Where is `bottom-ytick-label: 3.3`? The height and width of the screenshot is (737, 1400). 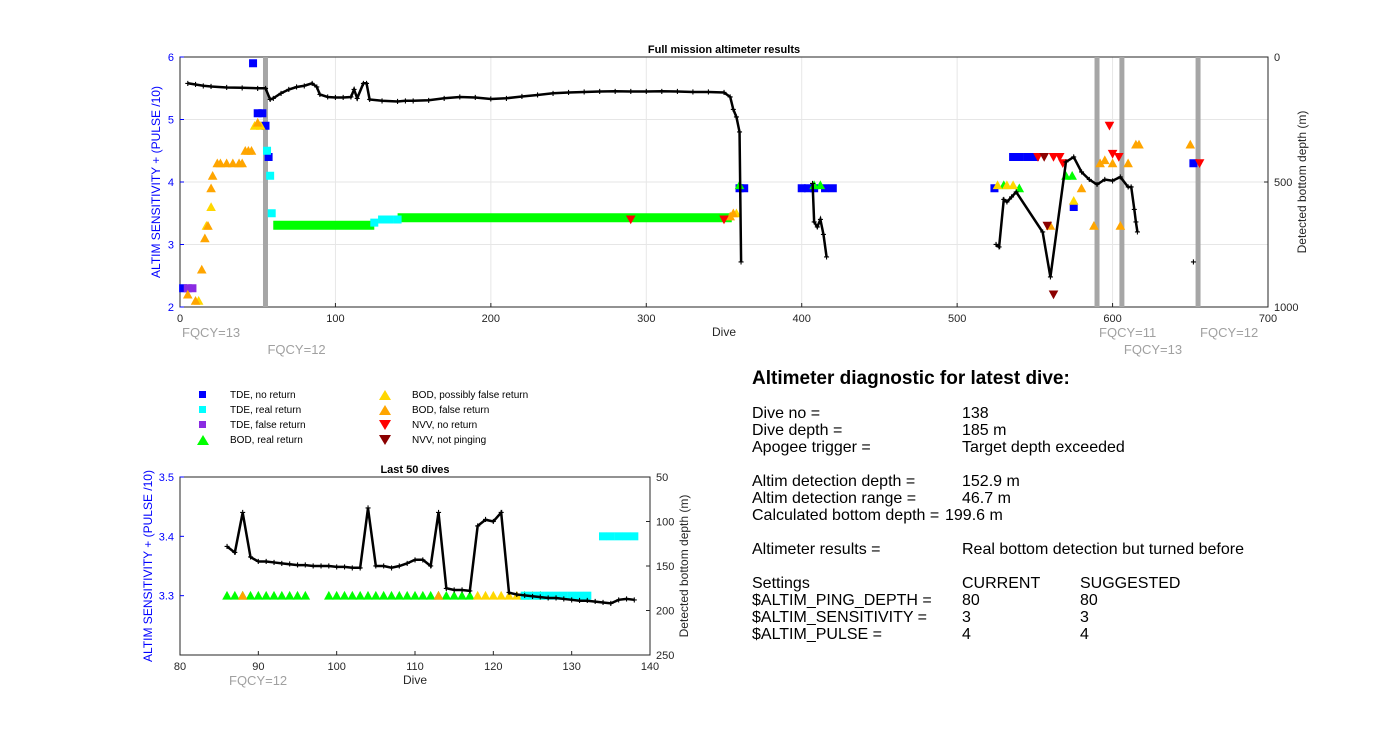
bottom-ytick-label: 3.3 is located at coordinates (166, 597).